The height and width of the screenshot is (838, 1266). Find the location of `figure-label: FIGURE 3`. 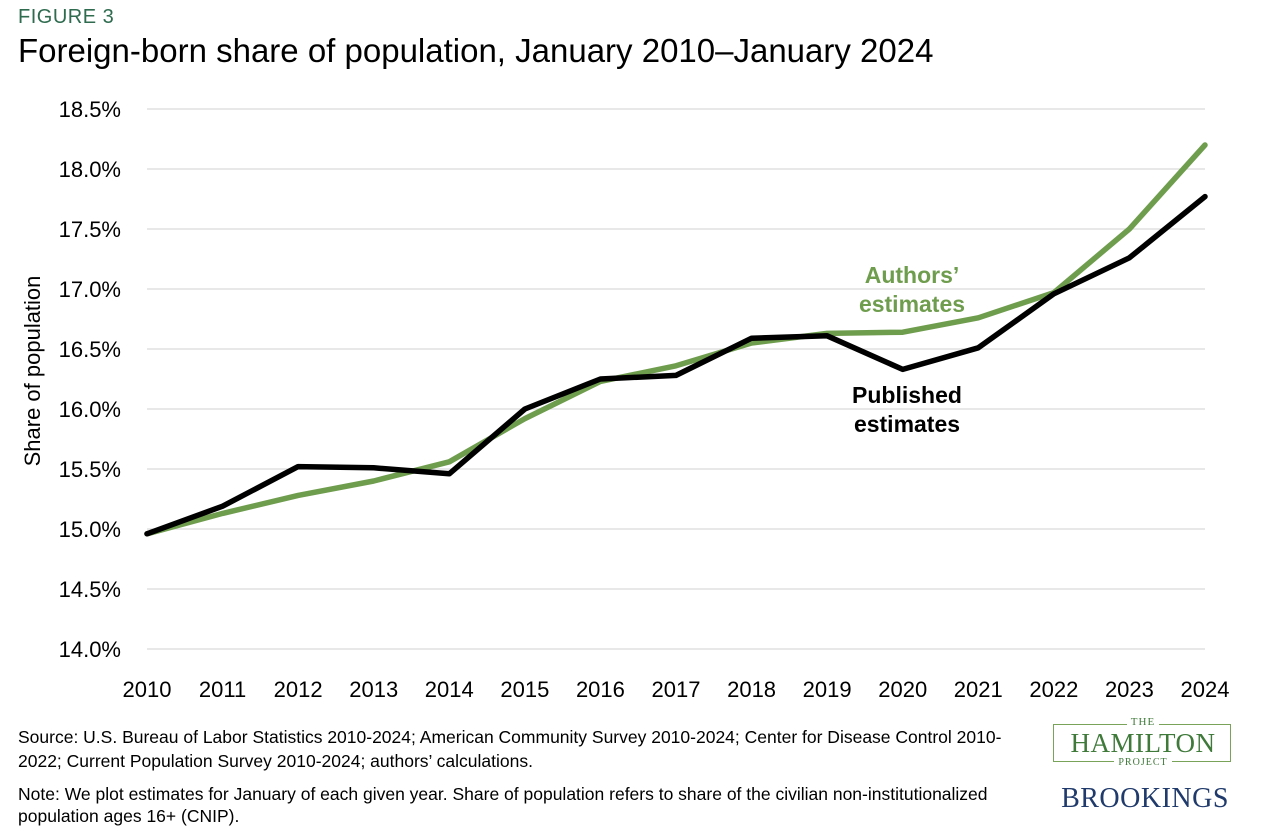

figure-label: FIGURE 3 is located at coordinates (66, 17).